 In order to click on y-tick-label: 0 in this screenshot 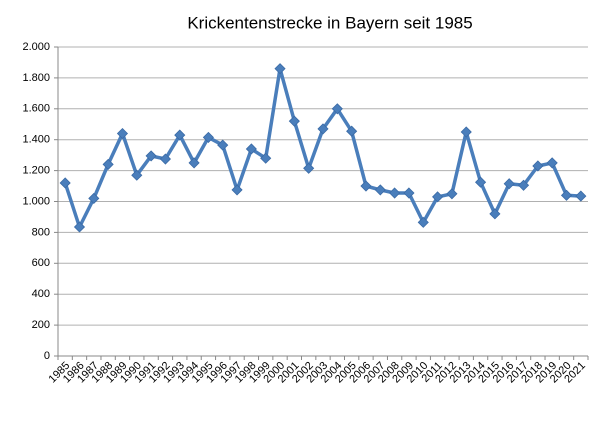, I will do `click(47, 356)`.